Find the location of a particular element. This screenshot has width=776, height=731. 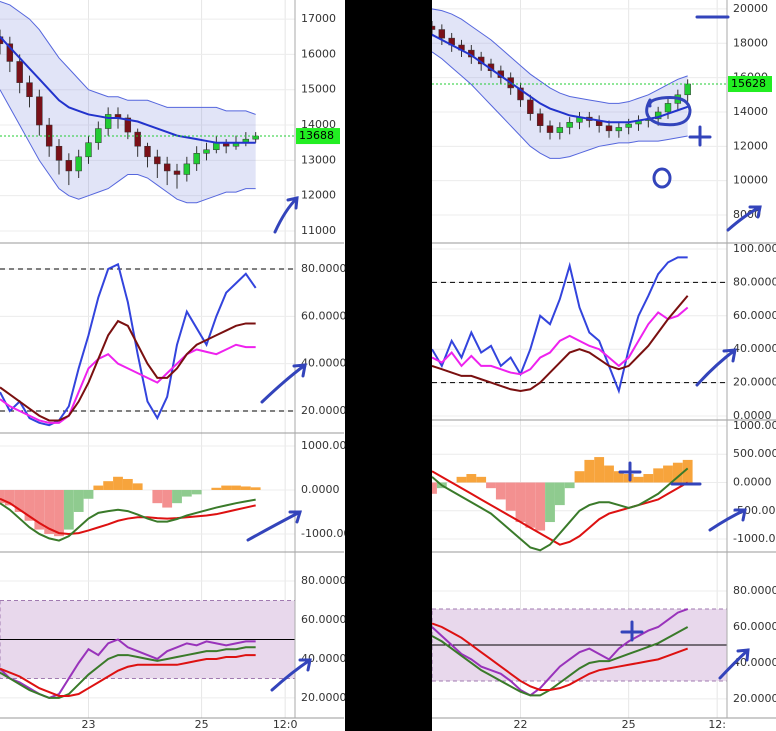

y-tick-label: 11000 is located at coordinates (318, 230).